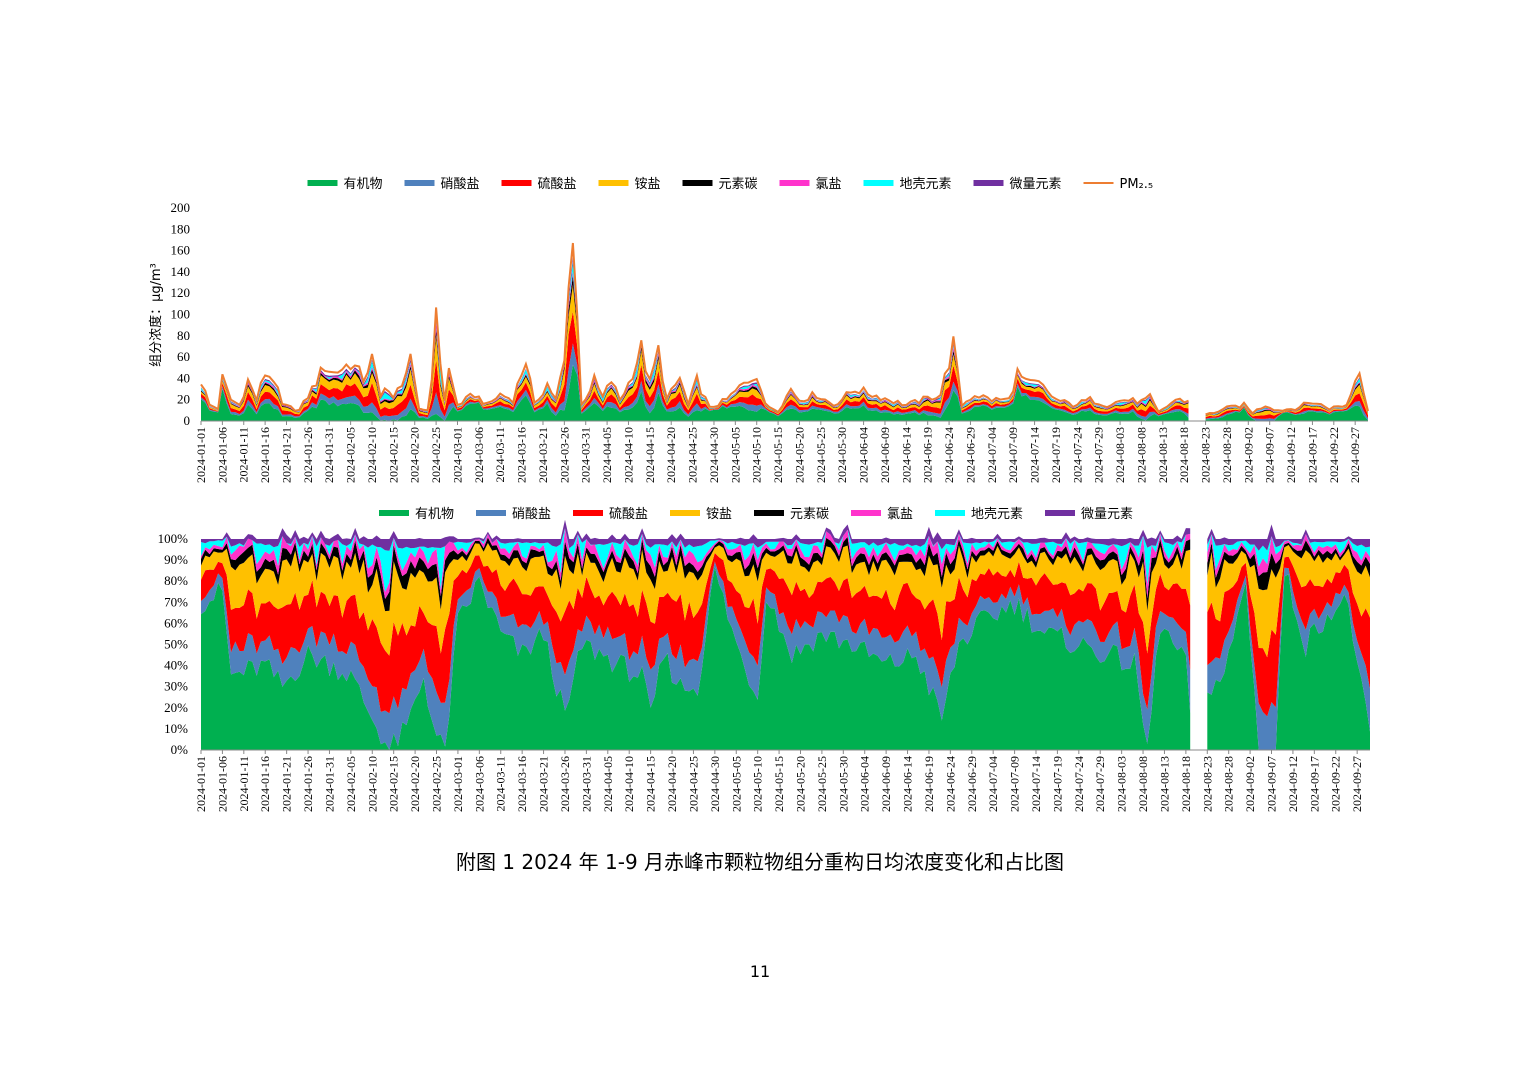 The height and width of the screenshot is (1074, 1520). I want to click on y-tick-label: 120, so click(181, 292).